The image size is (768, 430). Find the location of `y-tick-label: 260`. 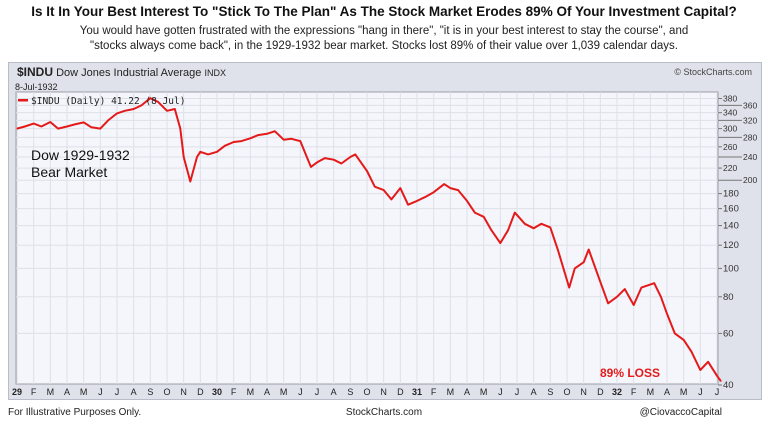

y-tick-label: 260 is located at coordinates (730, 147).